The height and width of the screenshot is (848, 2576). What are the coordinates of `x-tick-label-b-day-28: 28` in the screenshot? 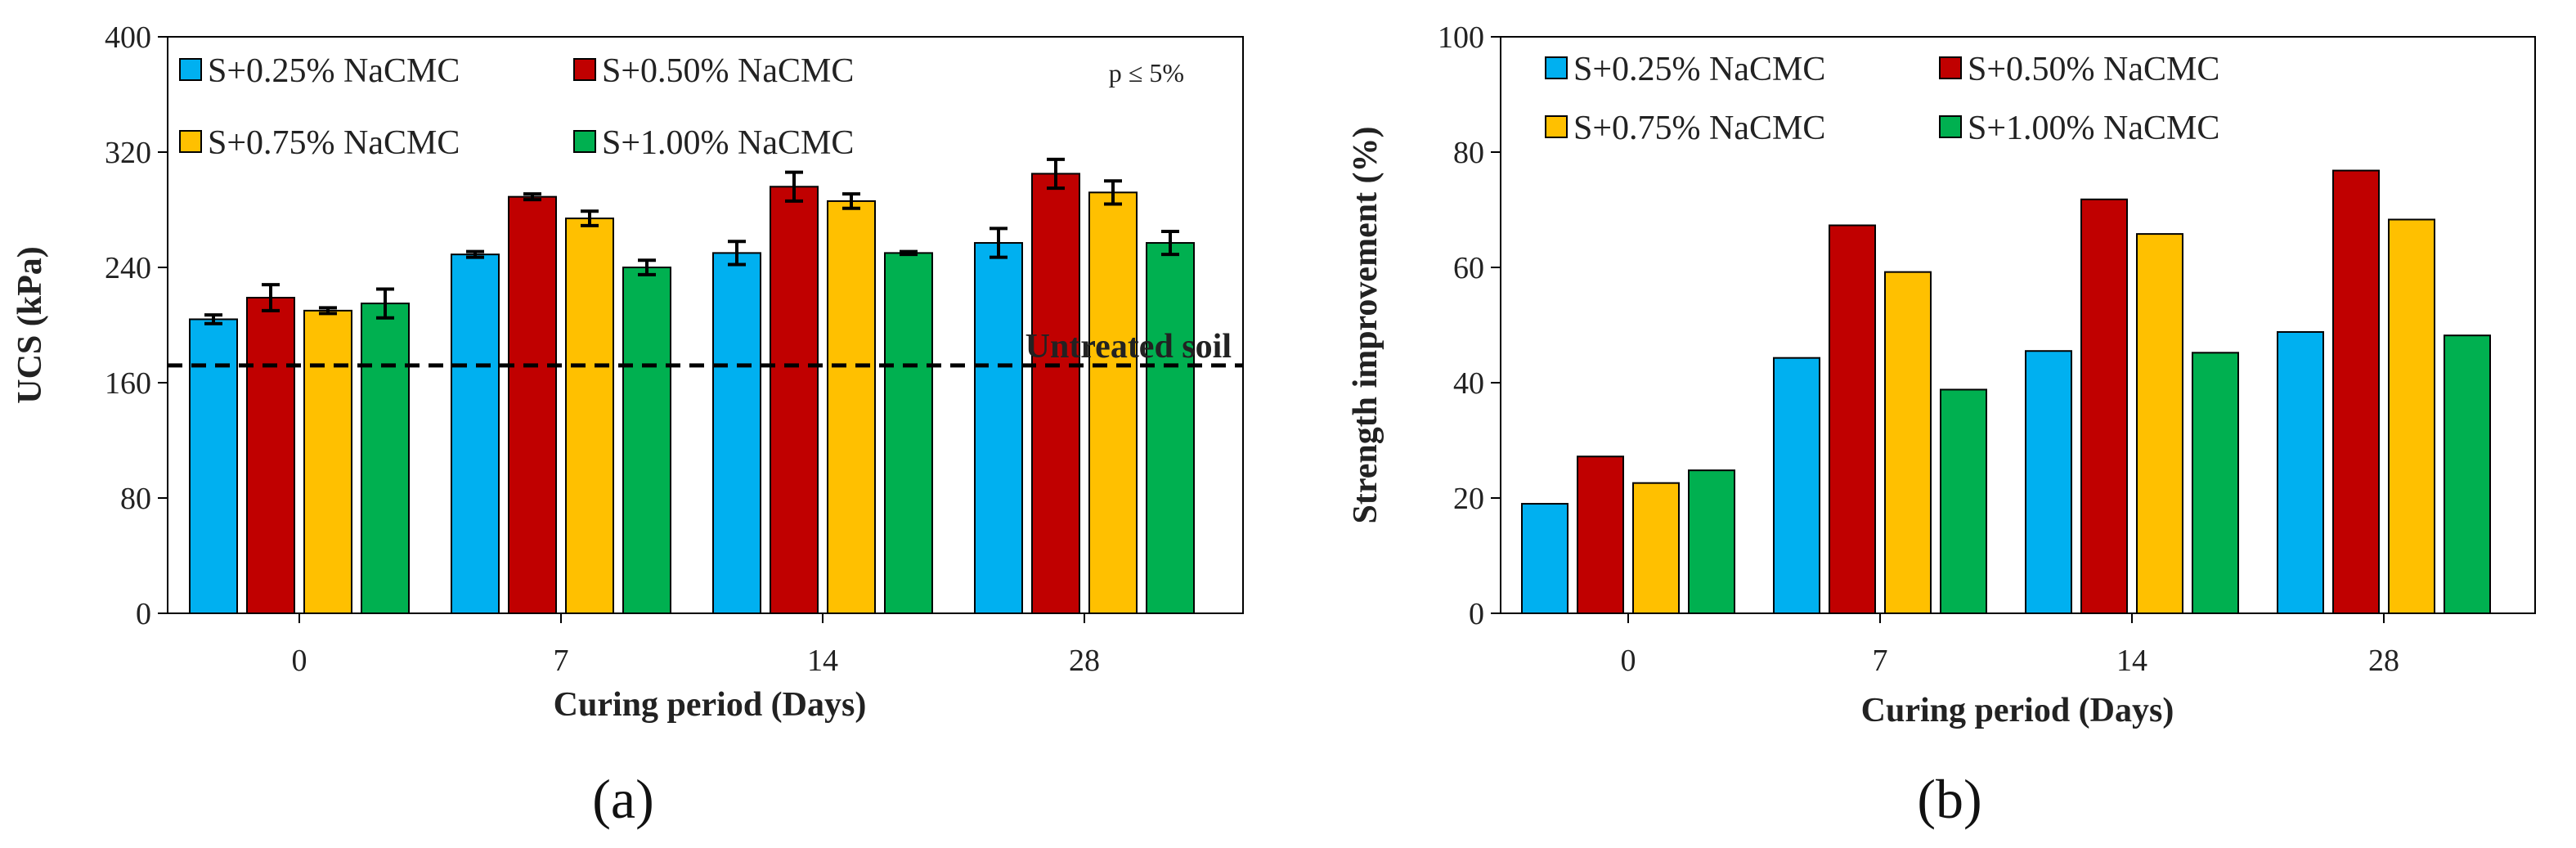 It's located at (2383, 661).